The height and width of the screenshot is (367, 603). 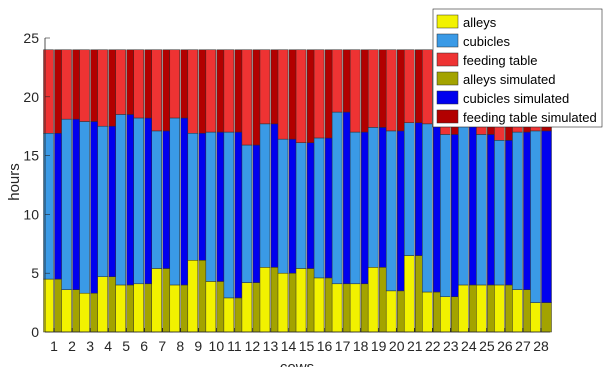 What do you see at coordinates (234, 346) in the screenshot?
I see `x-tick-label: 11` at bounding box center [234, 346].